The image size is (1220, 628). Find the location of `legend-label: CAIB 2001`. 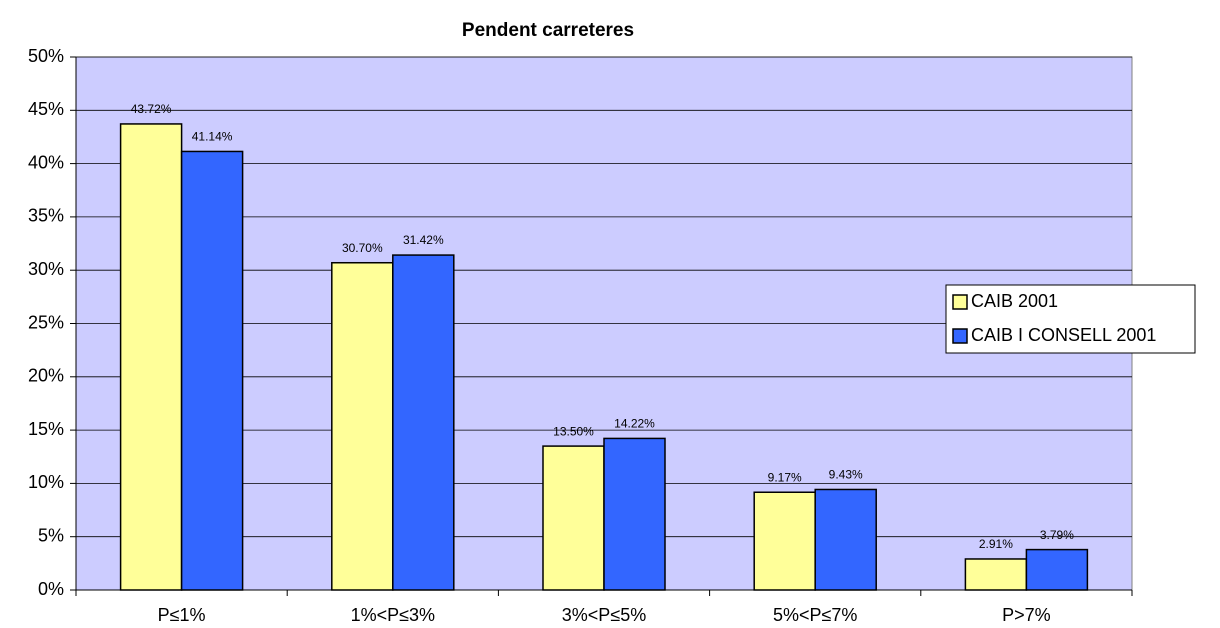

legend-label: CAIB 2001 is located at coordinates (1014, 301).